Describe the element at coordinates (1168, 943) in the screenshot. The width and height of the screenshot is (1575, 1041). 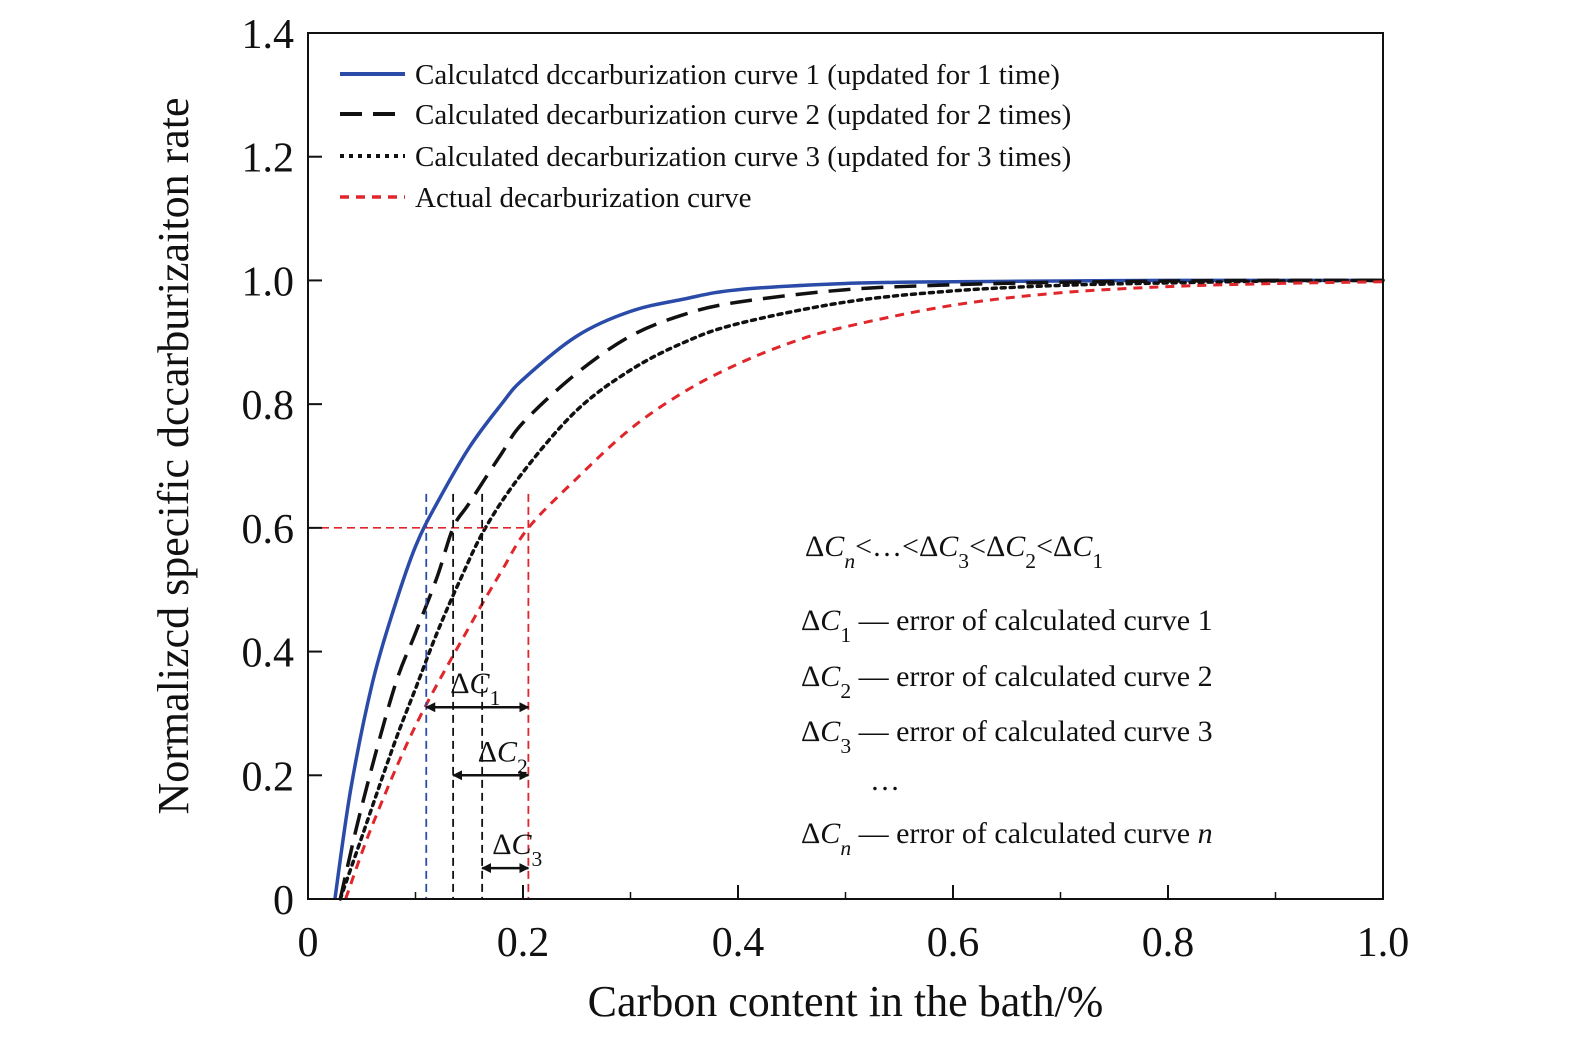
I see `x-tick-label-4: 0.8` at that location.